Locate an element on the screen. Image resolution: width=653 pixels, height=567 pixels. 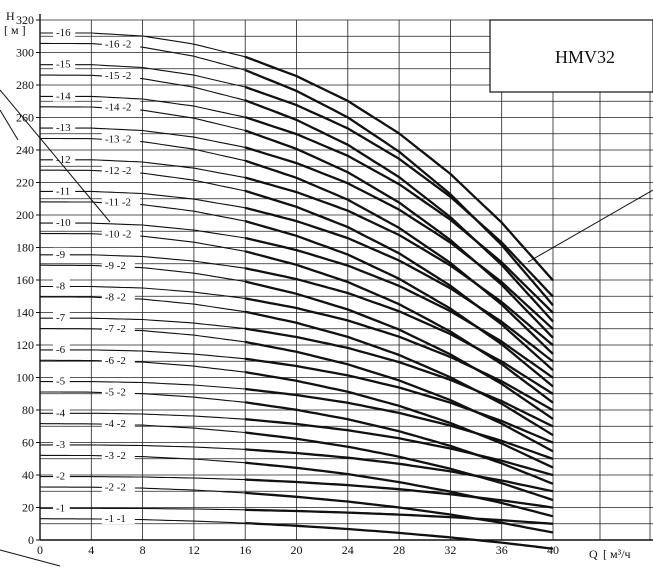
y-tick-label: 20 is located at coordinates (28, 508).